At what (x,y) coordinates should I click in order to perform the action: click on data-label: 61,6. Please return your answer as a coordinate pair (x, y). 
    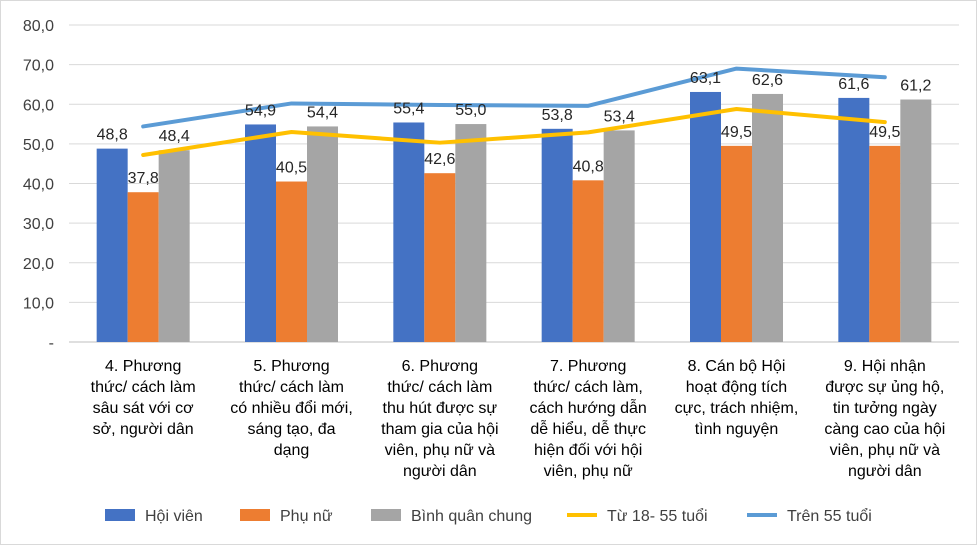
    Looking at the image, I should click on (853, 84).